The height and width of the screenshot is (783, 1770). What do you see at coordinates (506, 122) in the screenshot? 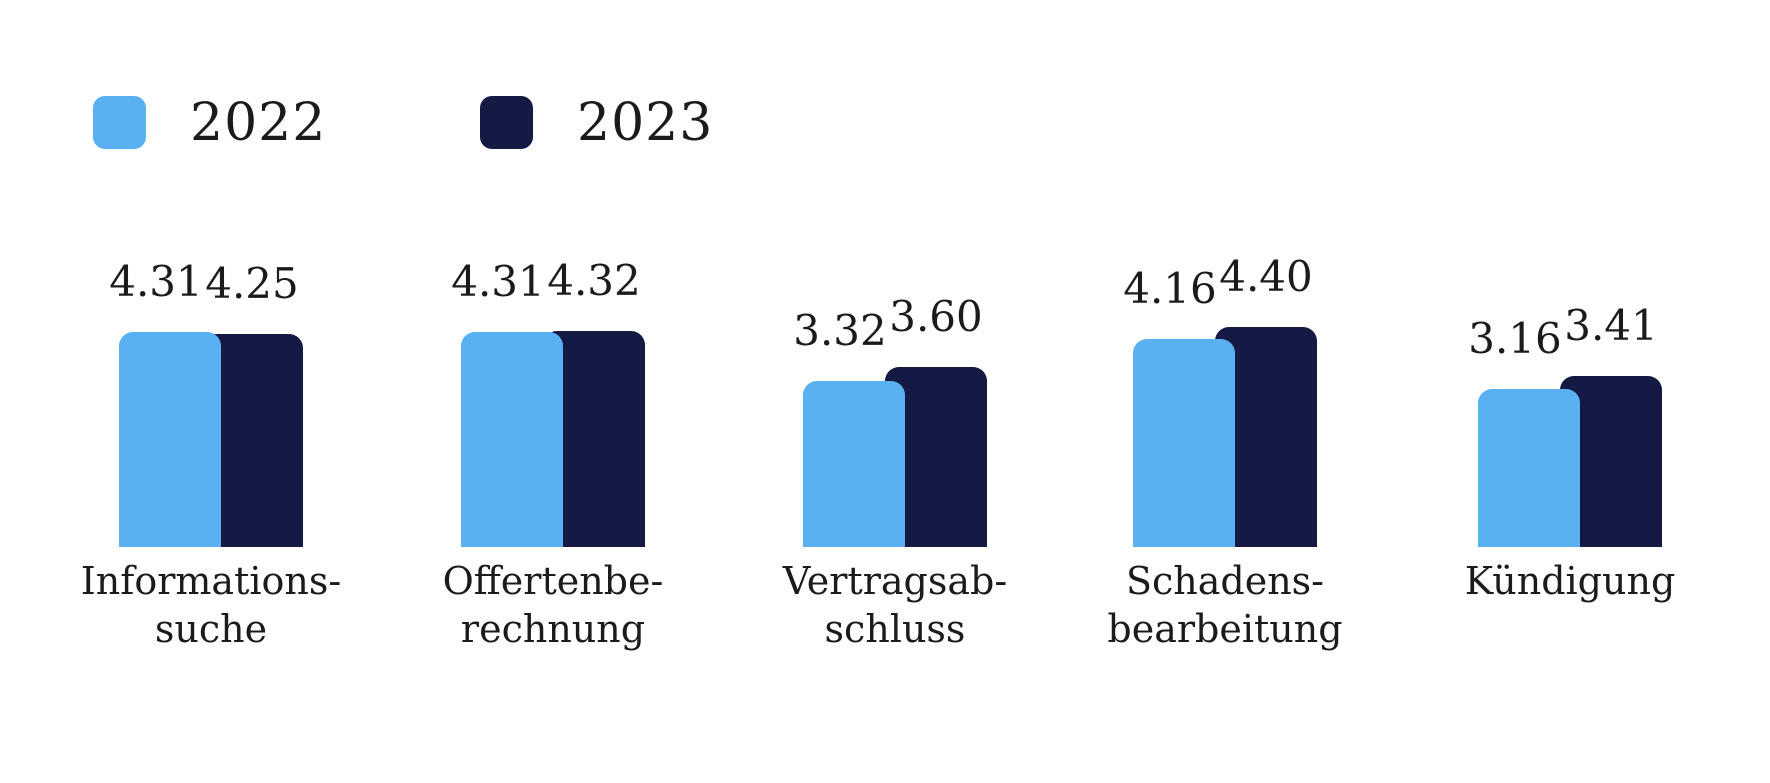
I see `legend-swatch-2023` at bounding box center [506, 122].